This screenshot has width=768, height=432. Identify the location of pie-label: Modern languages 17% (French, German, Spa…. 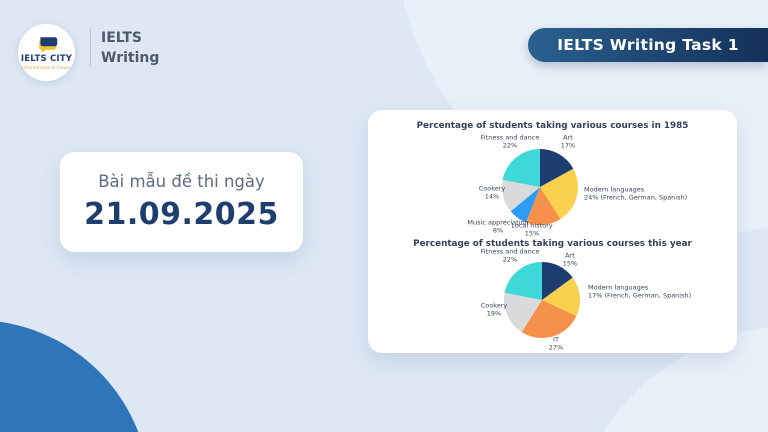
(640, 291).